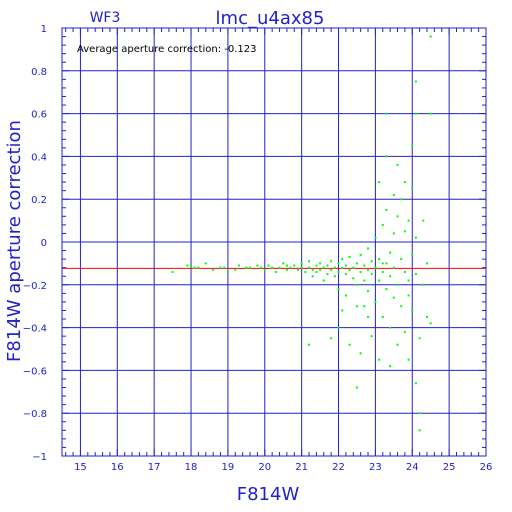 Image resolution: width=512 pixels, height=512 pixels. I want to click on x-axis-label: F814W, so click(268, 494).